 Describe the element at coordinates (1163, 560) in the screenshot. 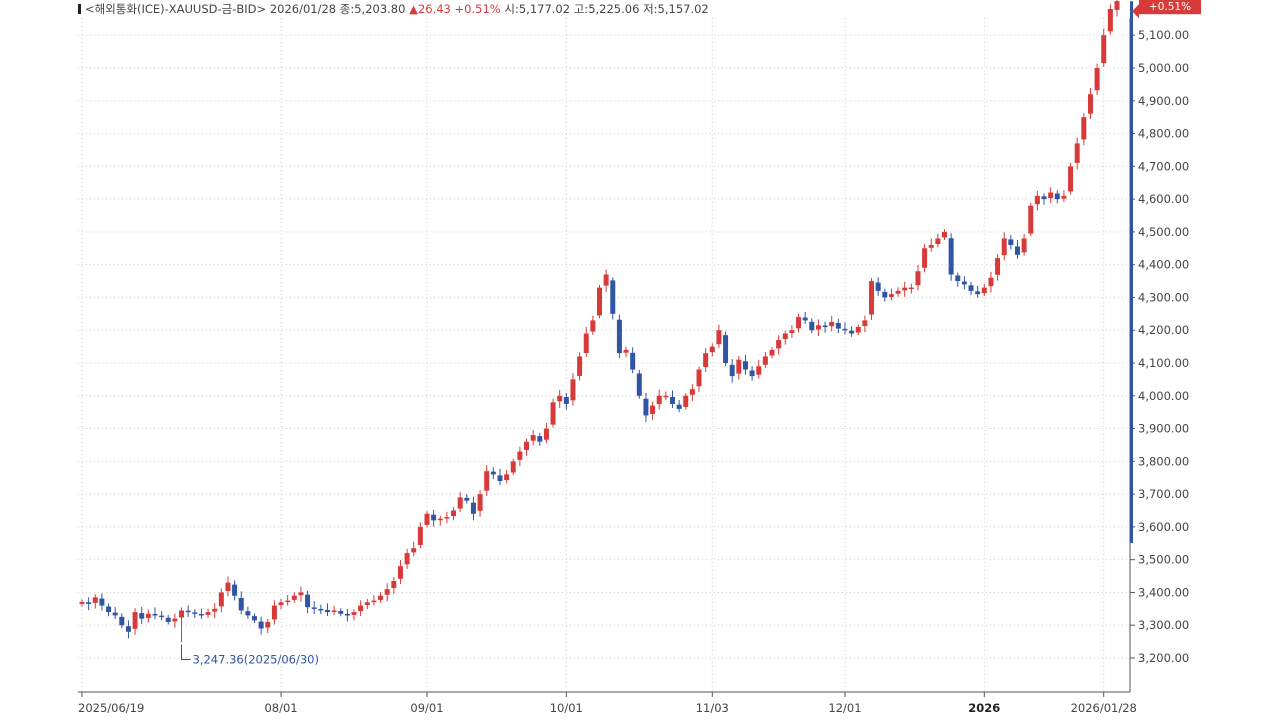

I see `y-tick-label: 3,500.00` at that location.